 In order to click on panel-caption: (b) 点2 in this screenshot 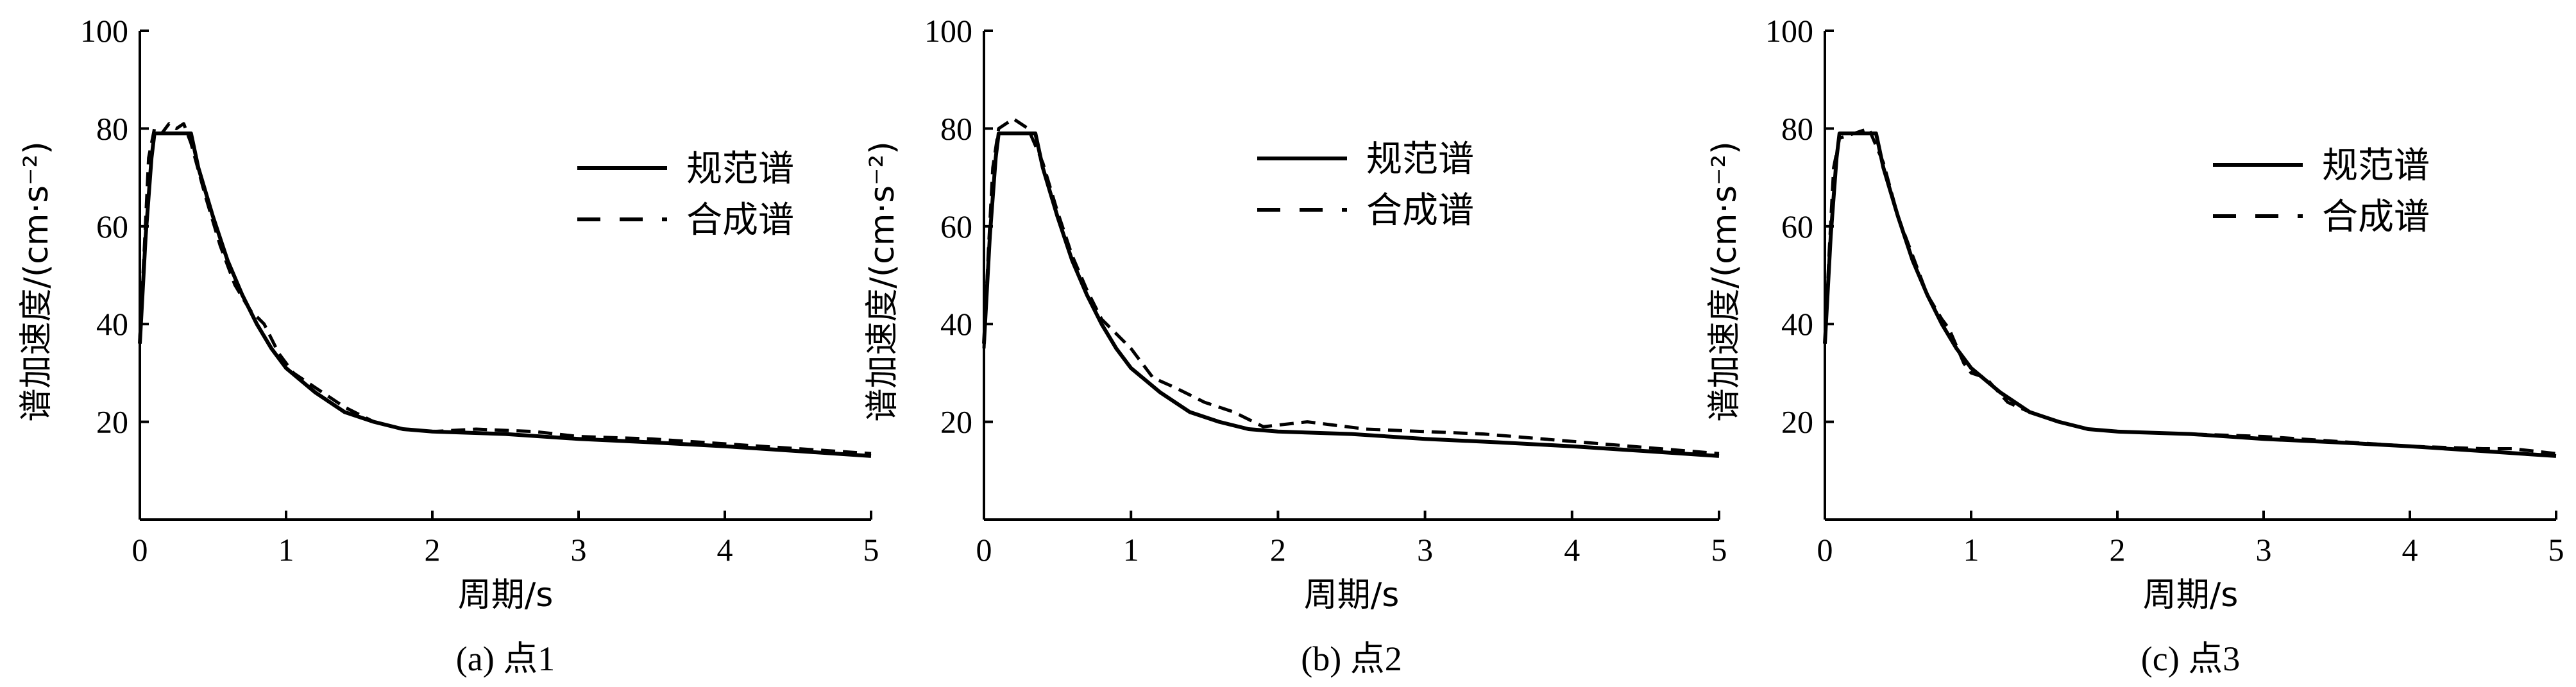, I will do `click(1351, 659)`.